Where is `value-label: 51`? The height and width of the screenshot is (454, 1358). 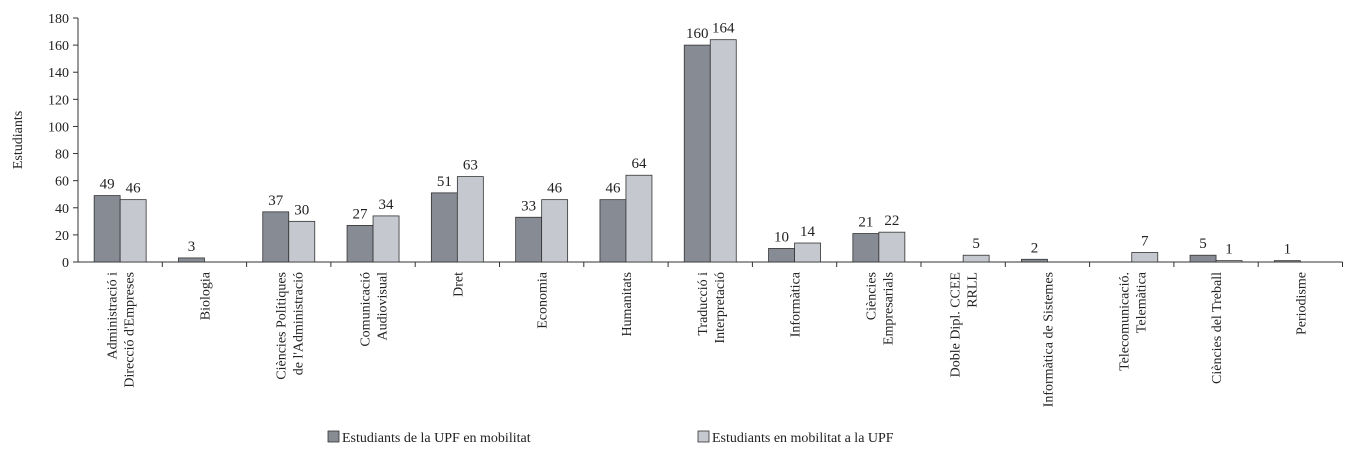 value-label: 51 is located at coordinates (444, 182).